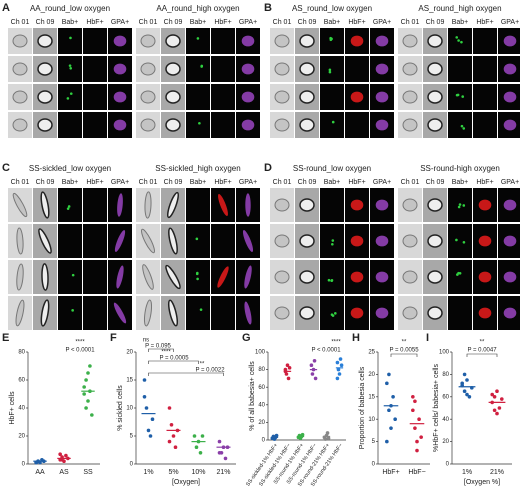  Describe the element at coordinates (80, 351) in the screenshot. I see `annotation: P < 0.0001` at that location.